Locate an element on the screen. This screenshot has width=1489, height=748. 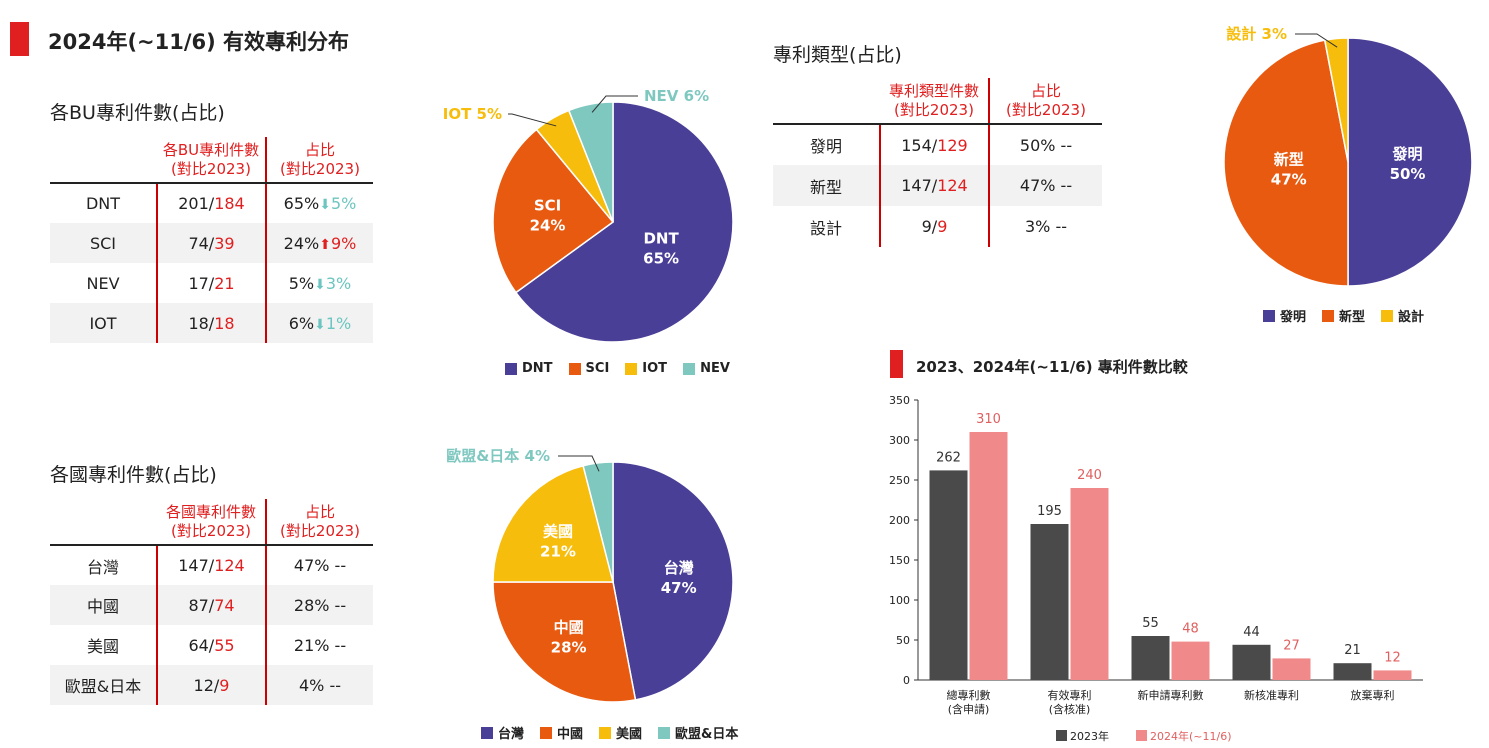
y-tick-label: 200 is located at coordinates (899, 520).